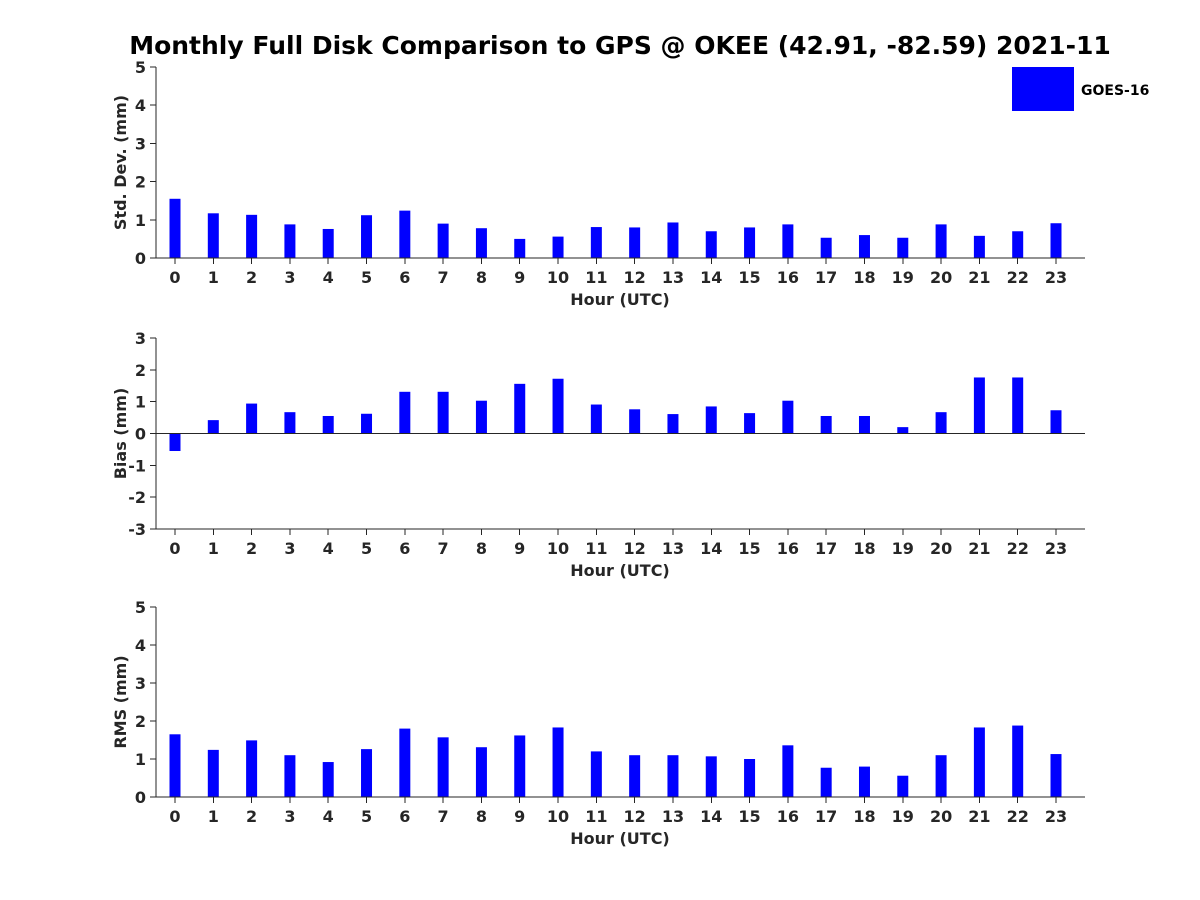  Describe the element at coordinates (1080, 89) in the screenshot. I see `legend: GOES-16` at that location.